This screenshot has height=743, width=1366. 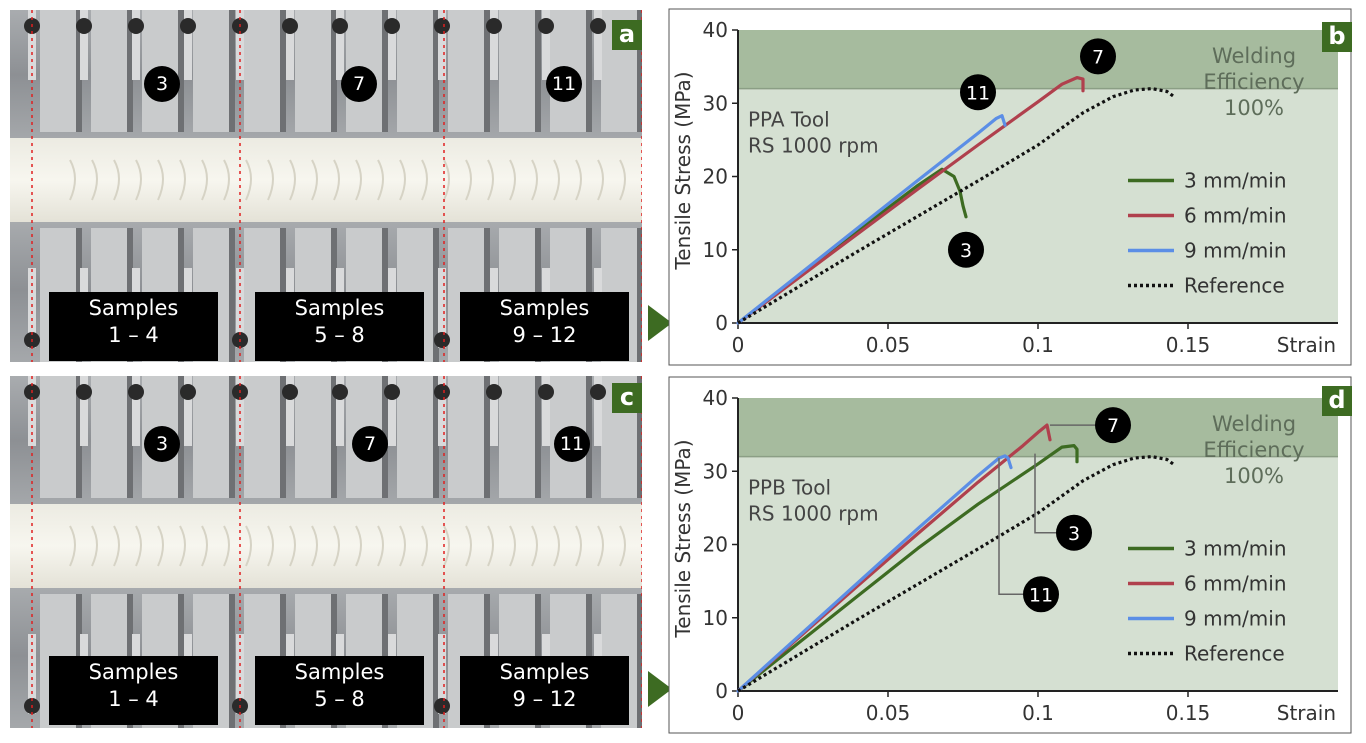 I want to click on tool-annotation: PPB Tool, so click(x=789, y=488).